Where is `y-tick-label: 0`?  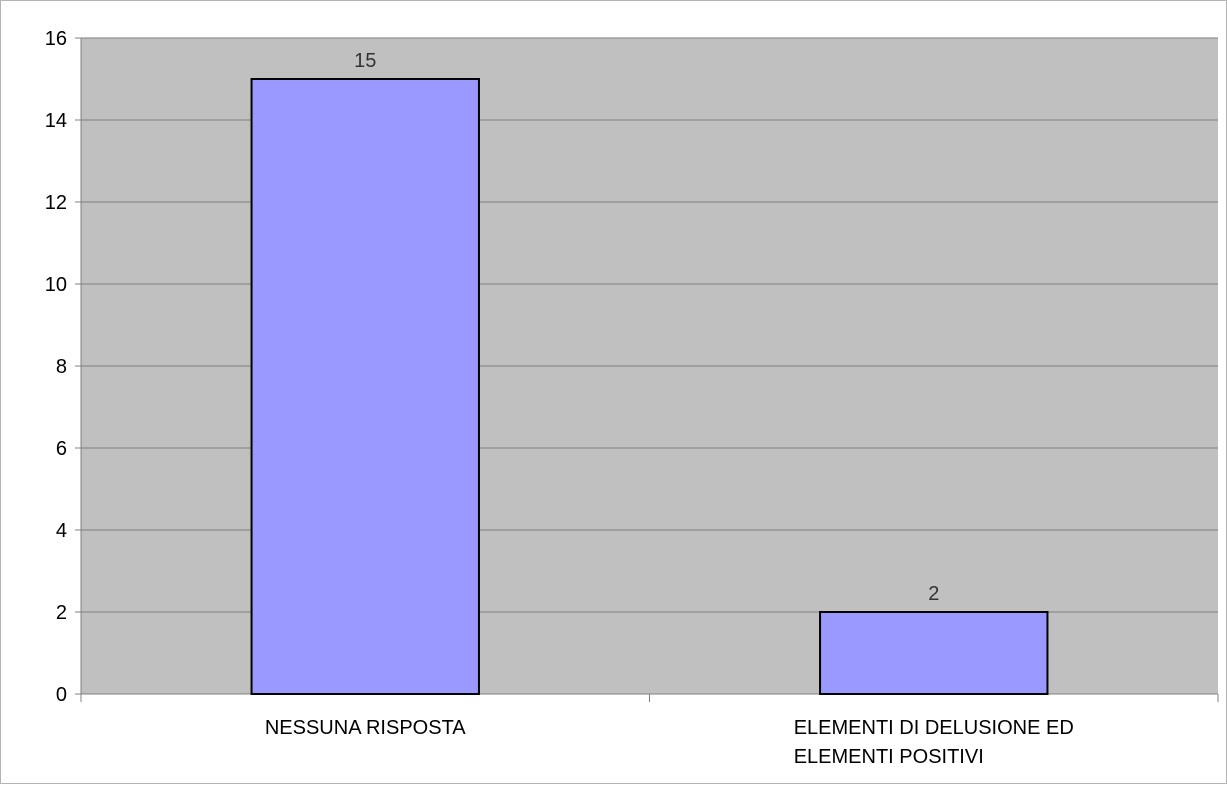
y-tick-label: 0 is located at coordinates (61, 695).